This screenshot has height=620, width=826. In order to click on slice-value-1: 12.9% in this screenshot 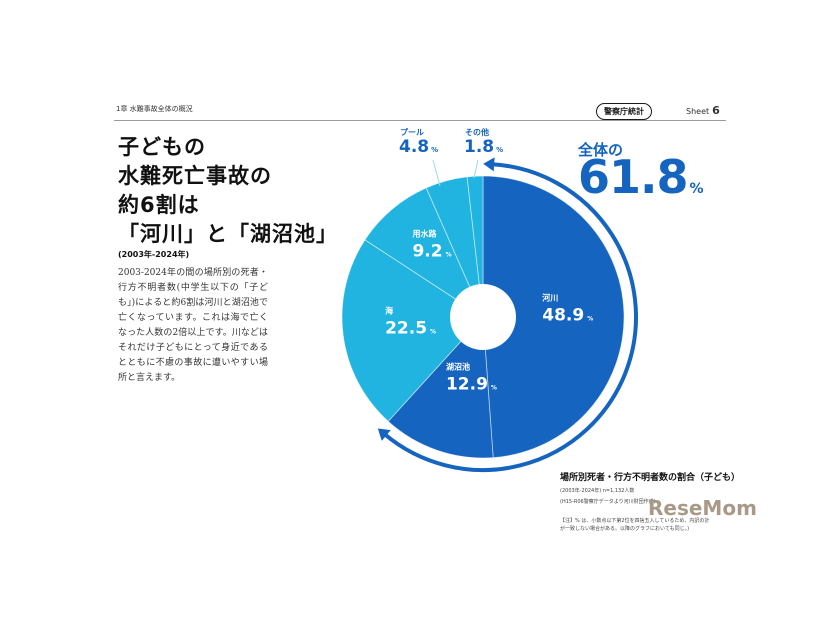, I will do `click(471, 385)`.